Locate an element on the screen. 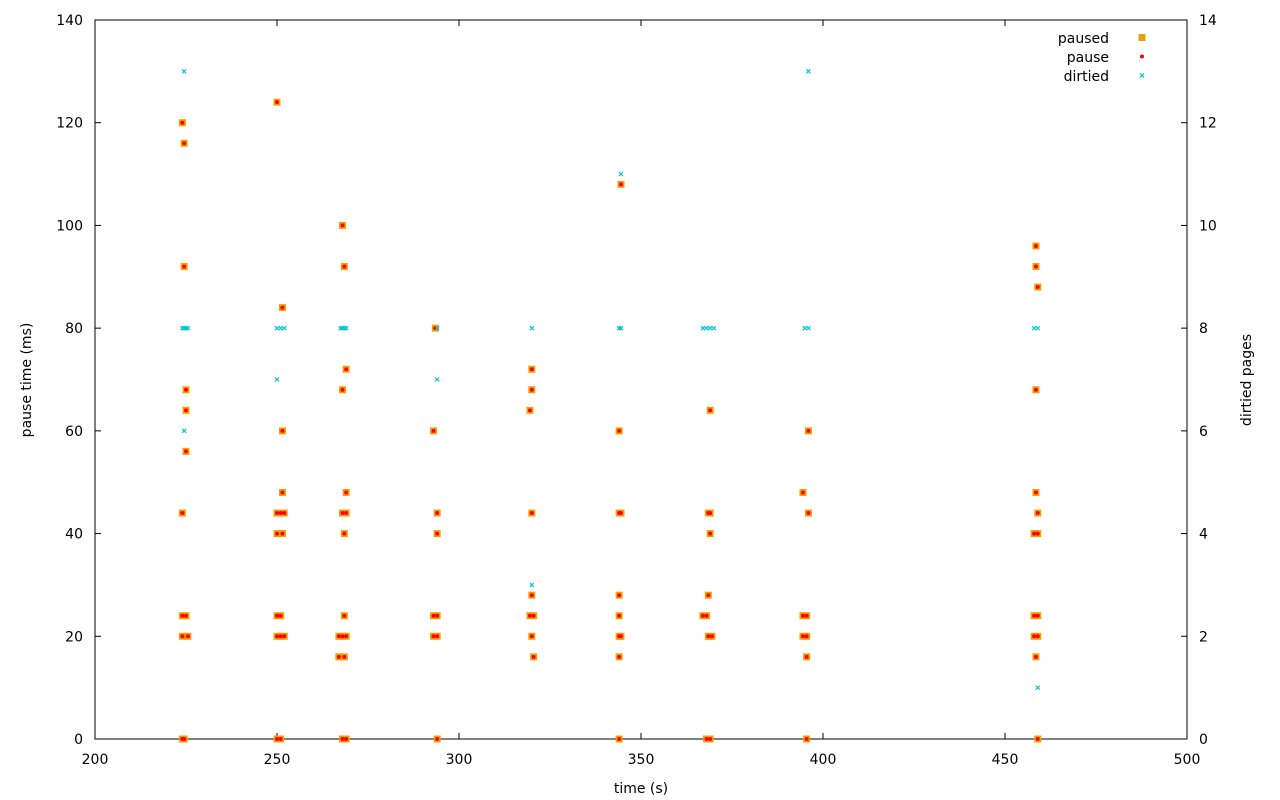 Image resolution: width=1280 pixels, height=800 pixels. x-tick-label: 250 is located at coordinates (277, 760).